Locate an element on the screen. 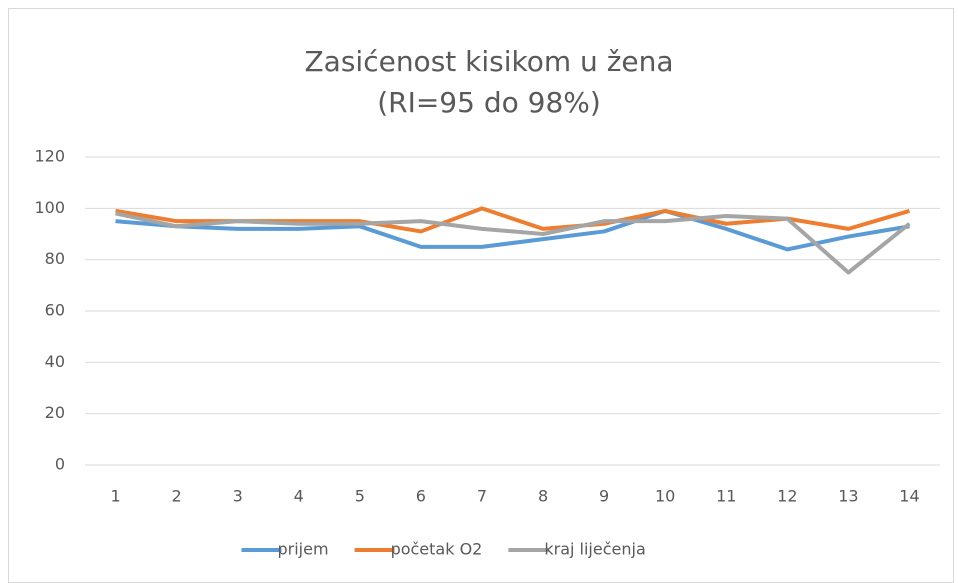 The image size is (958, 583). chart-title: Zasićenost kisikom u žena is located at coordinates (488, 61).